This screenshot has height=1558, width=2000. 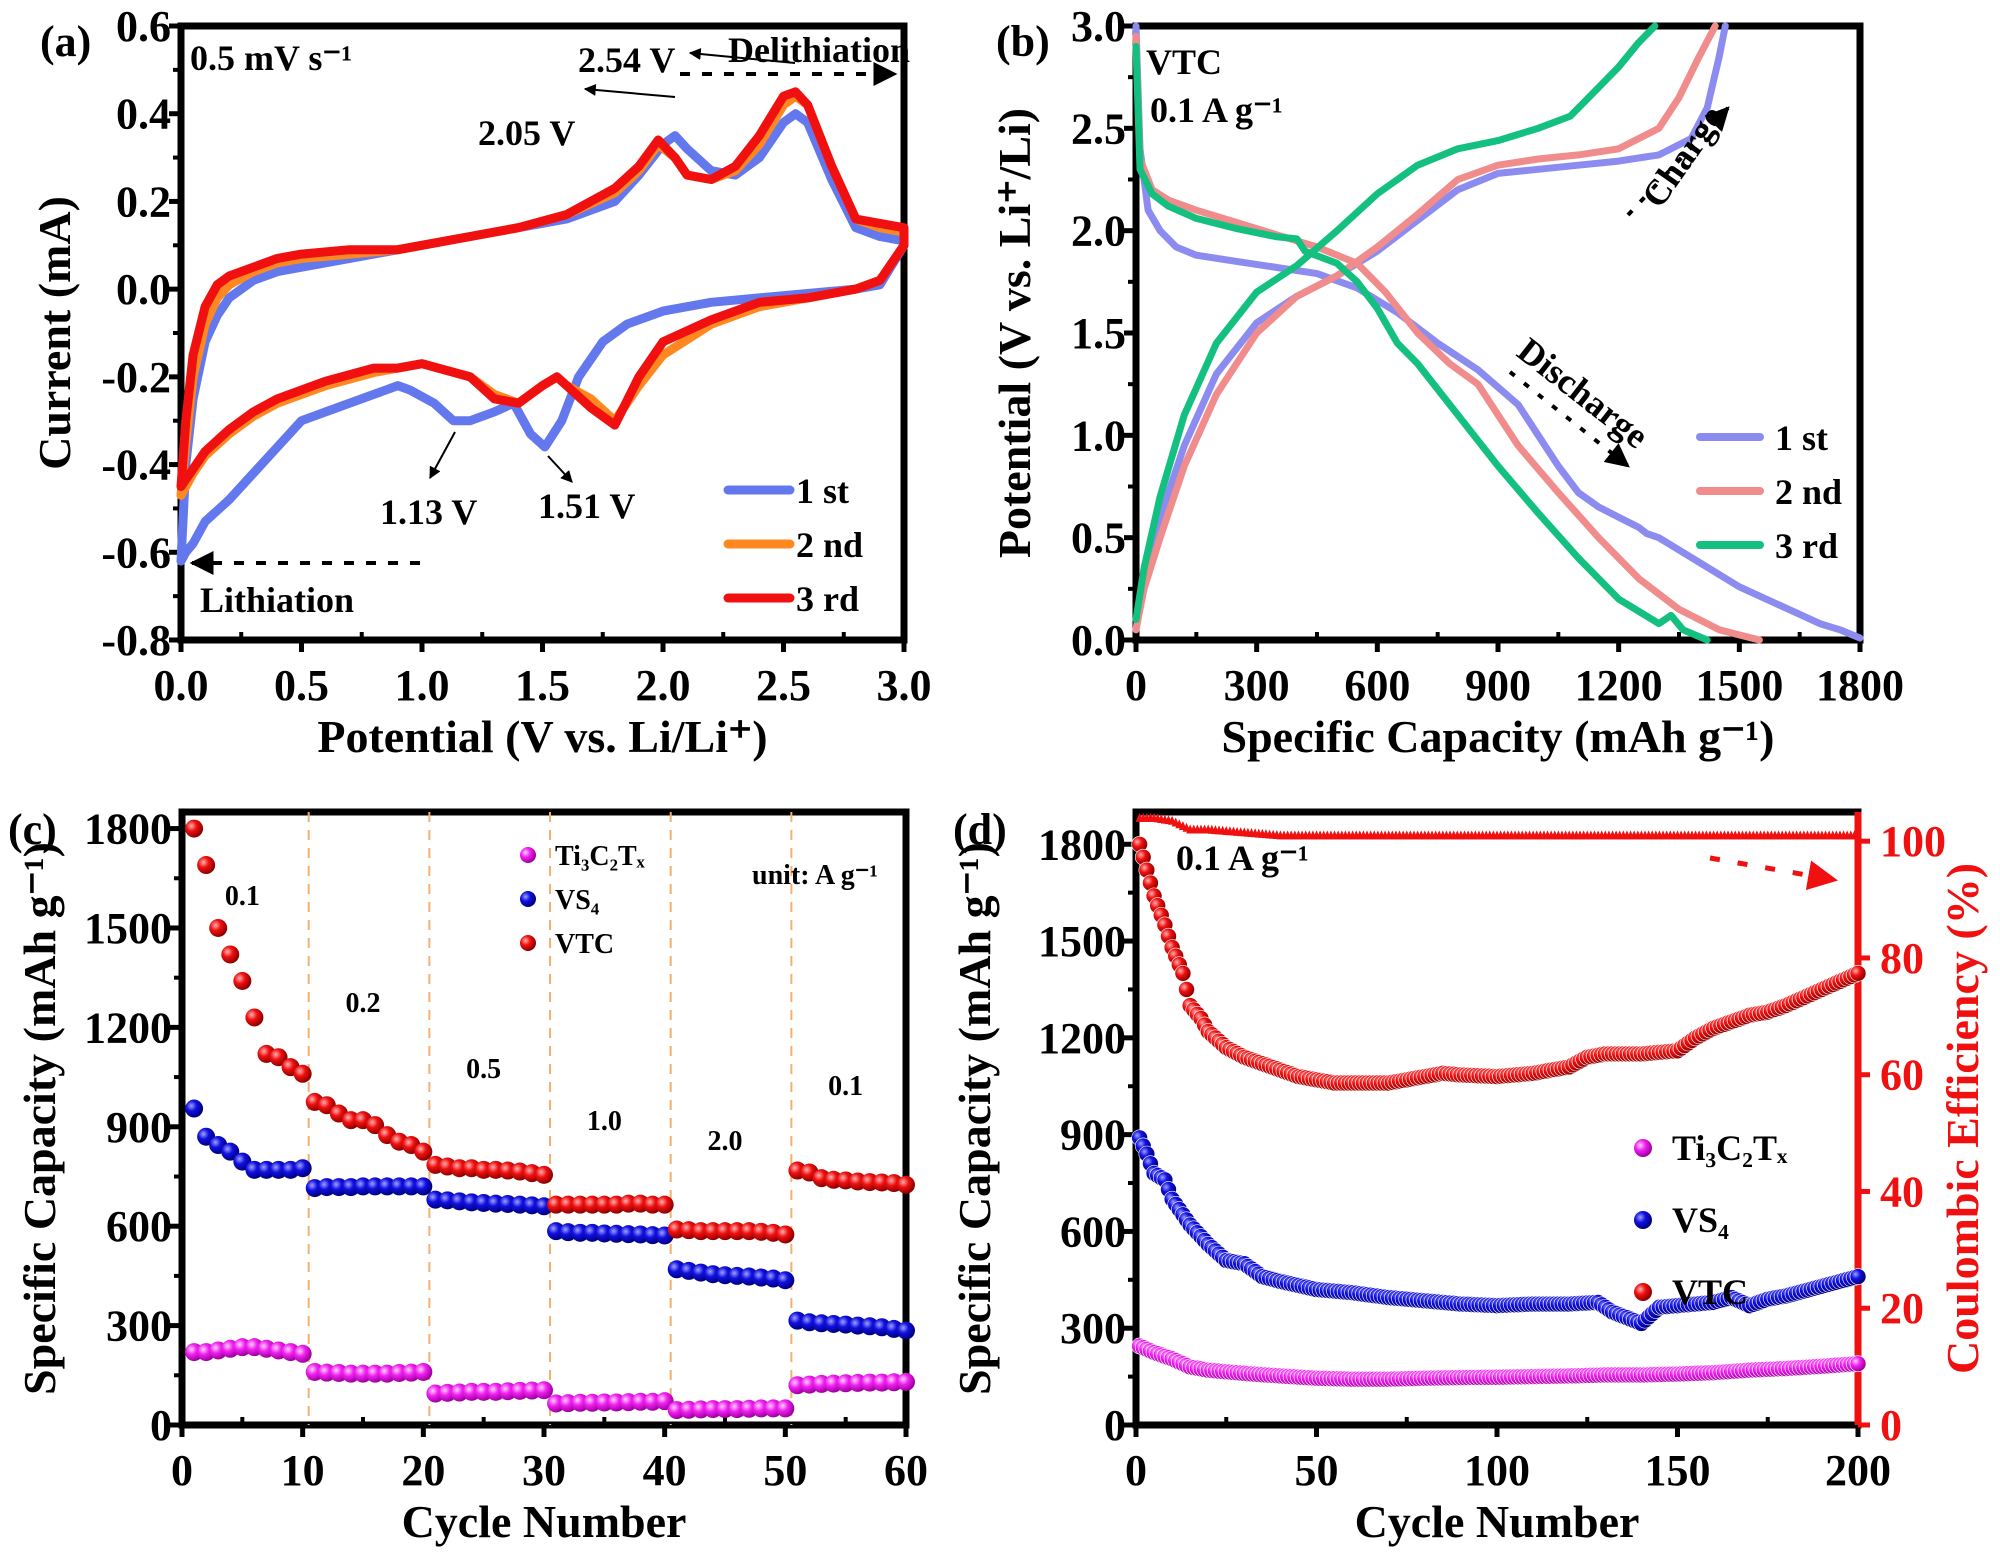 I want to click on x-tick-label: 200, so click(x=1858, y=1470).